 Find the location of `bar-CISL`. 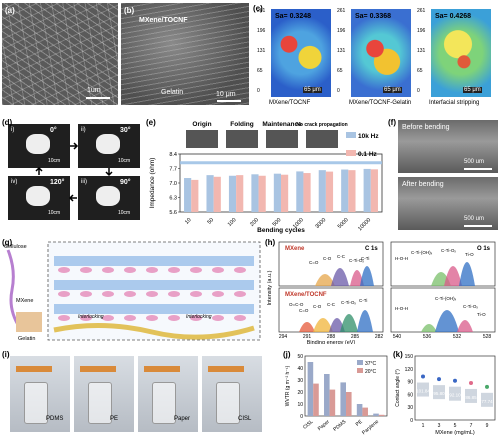

bar-CISL is located at coordinates (310, 389).